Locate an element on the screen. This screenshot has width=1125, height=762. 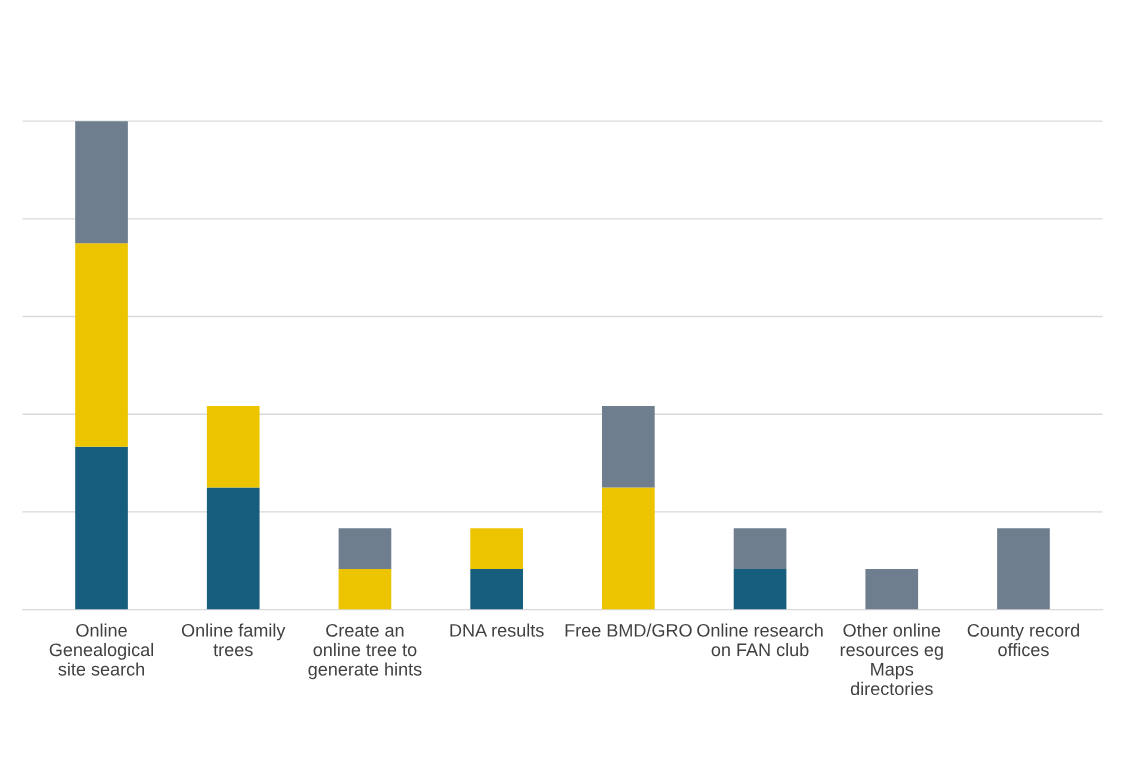
x-tick-label: DNA results is located at coordinates (497, 630).